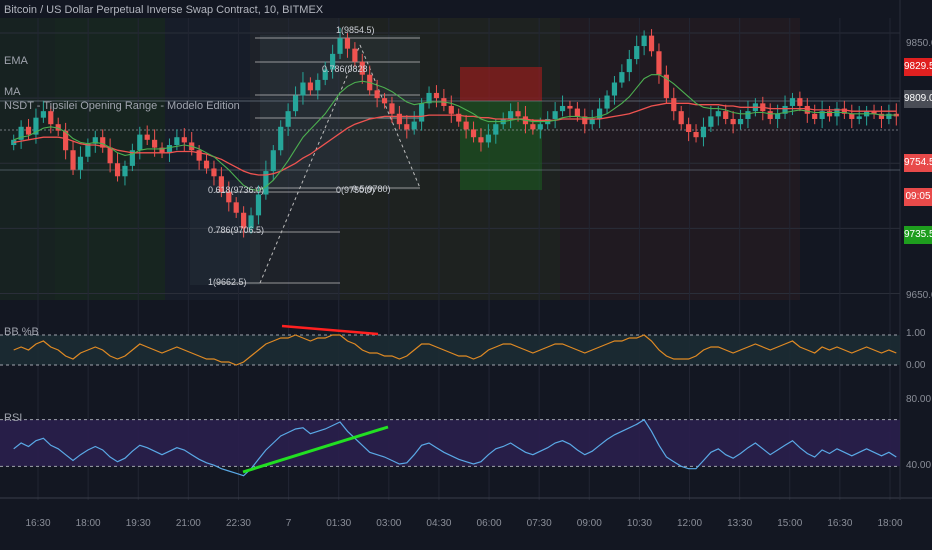  I want to click on indicator-ma-label: MA, so click(12, 92).